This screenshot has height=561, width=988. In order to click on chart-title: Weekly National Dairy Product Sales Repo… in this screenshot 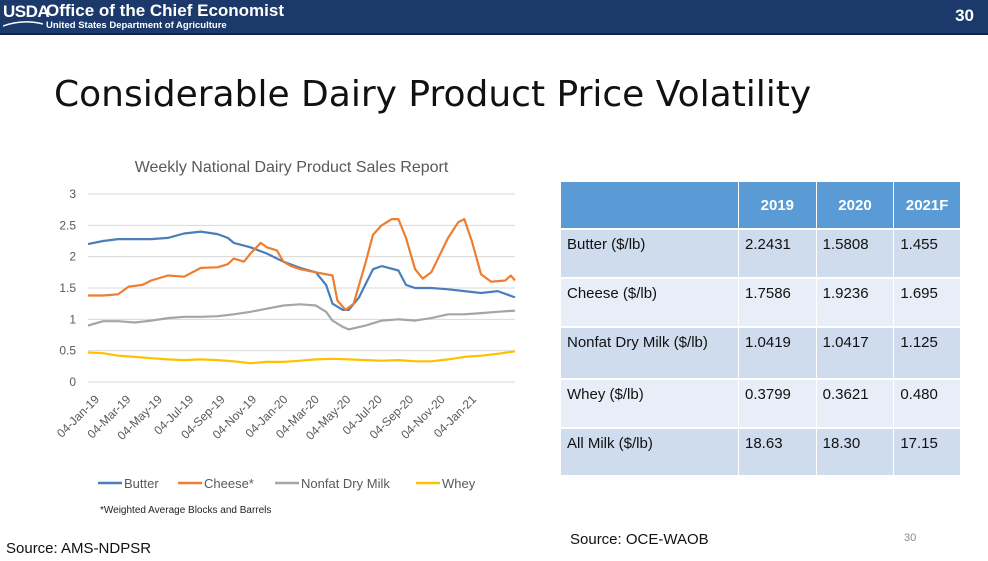, I will do `click(292, 167)`.